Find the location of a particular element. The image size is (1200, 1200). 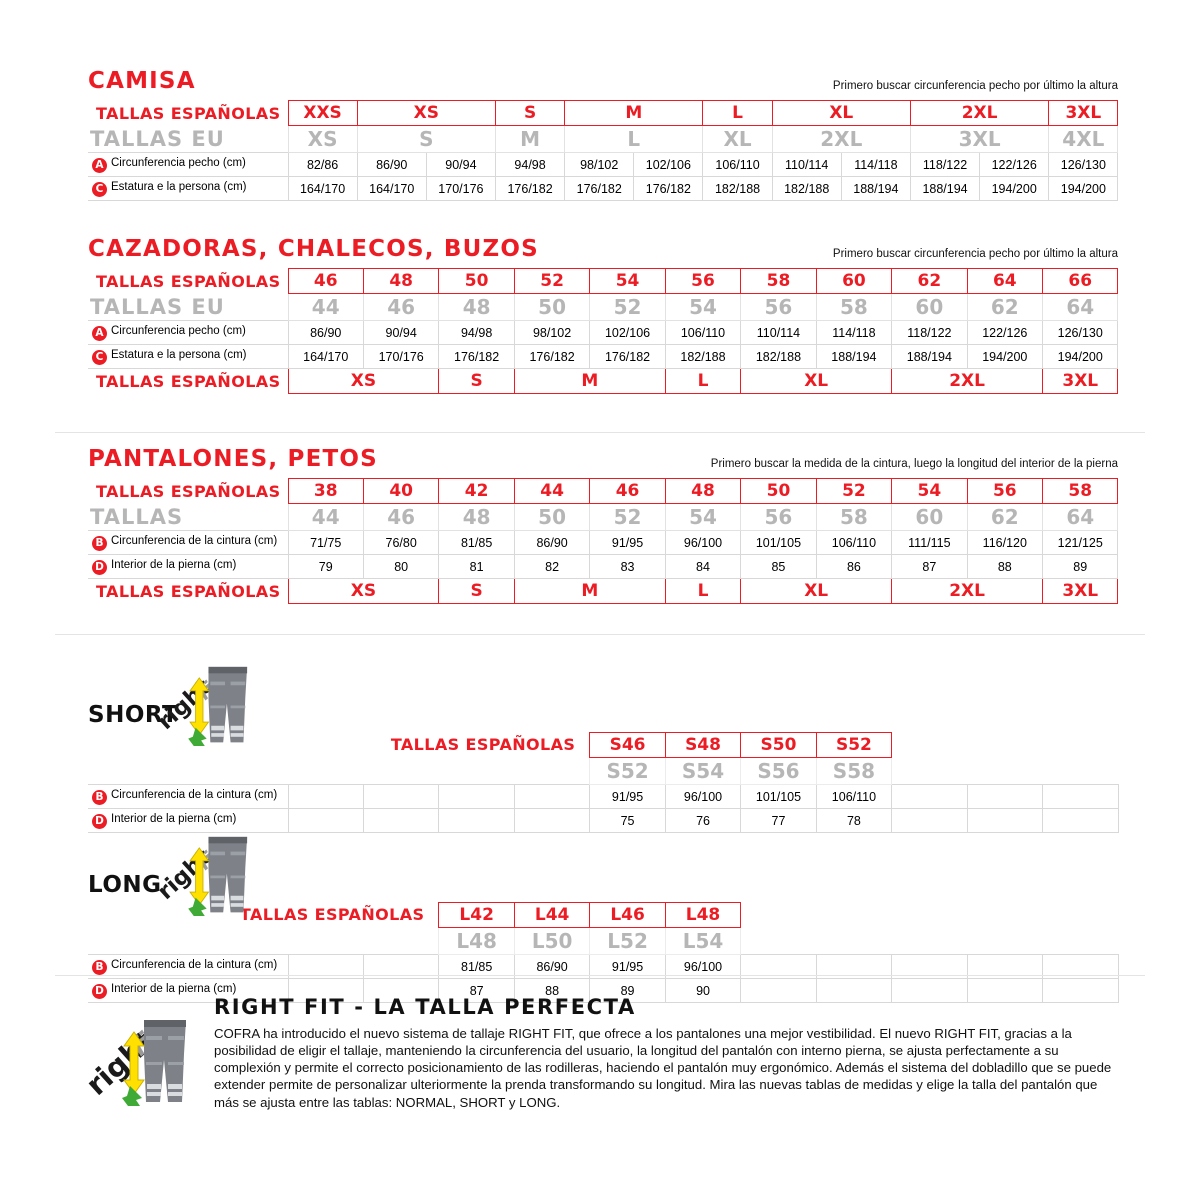

eu-size-cell: 44 is located at coordinates (325, 307).